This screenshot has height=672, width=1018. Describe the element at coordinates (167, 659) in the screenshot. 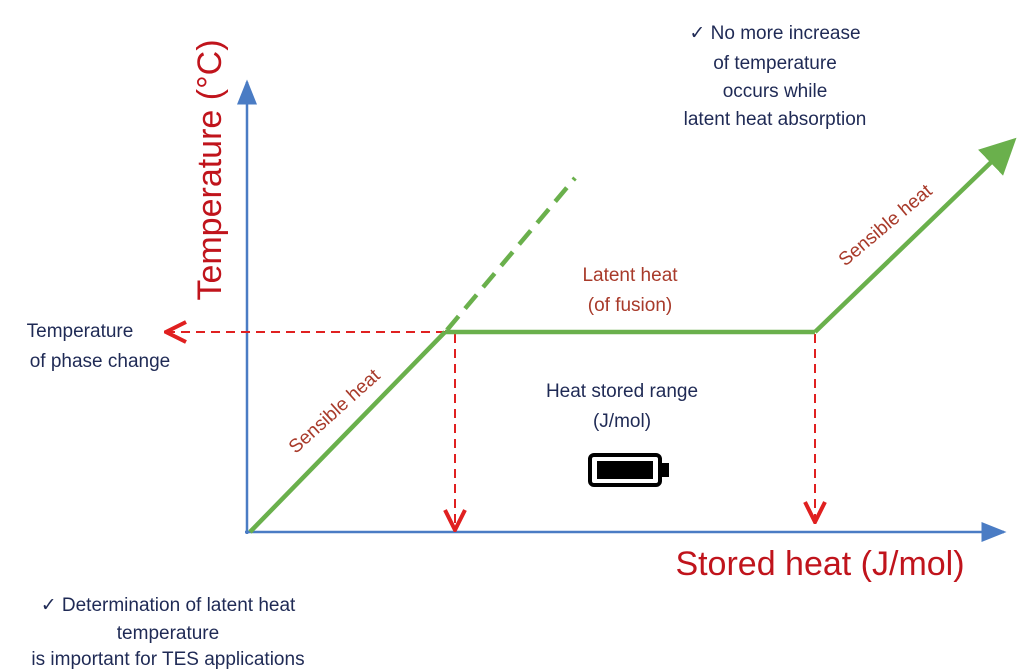

I see `bottom-note: is important for TES applications` at that location.